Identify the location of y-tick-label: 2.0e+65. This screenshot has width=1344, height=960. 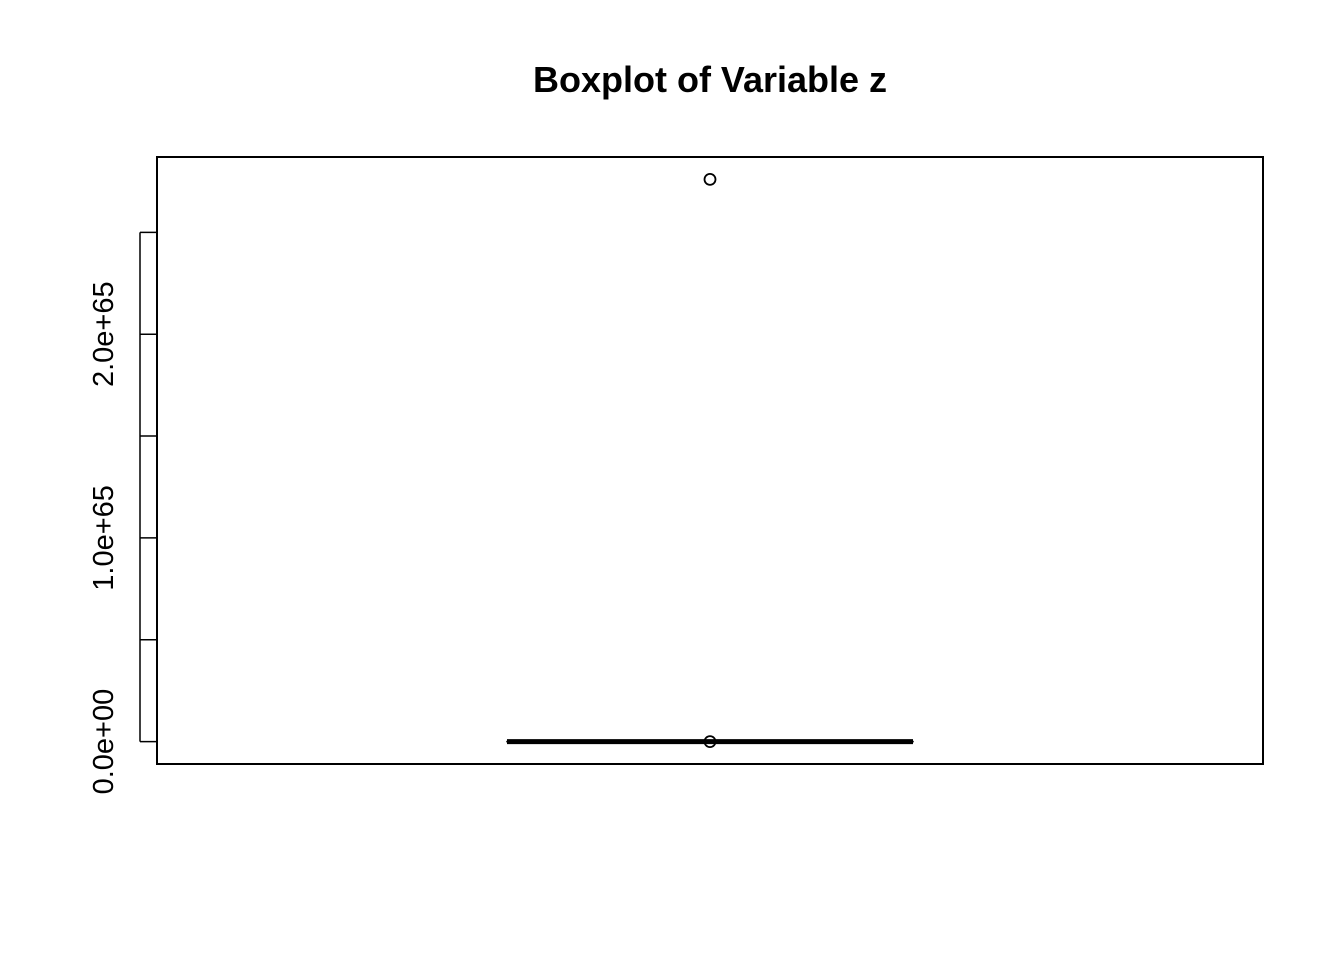
(104, 334).